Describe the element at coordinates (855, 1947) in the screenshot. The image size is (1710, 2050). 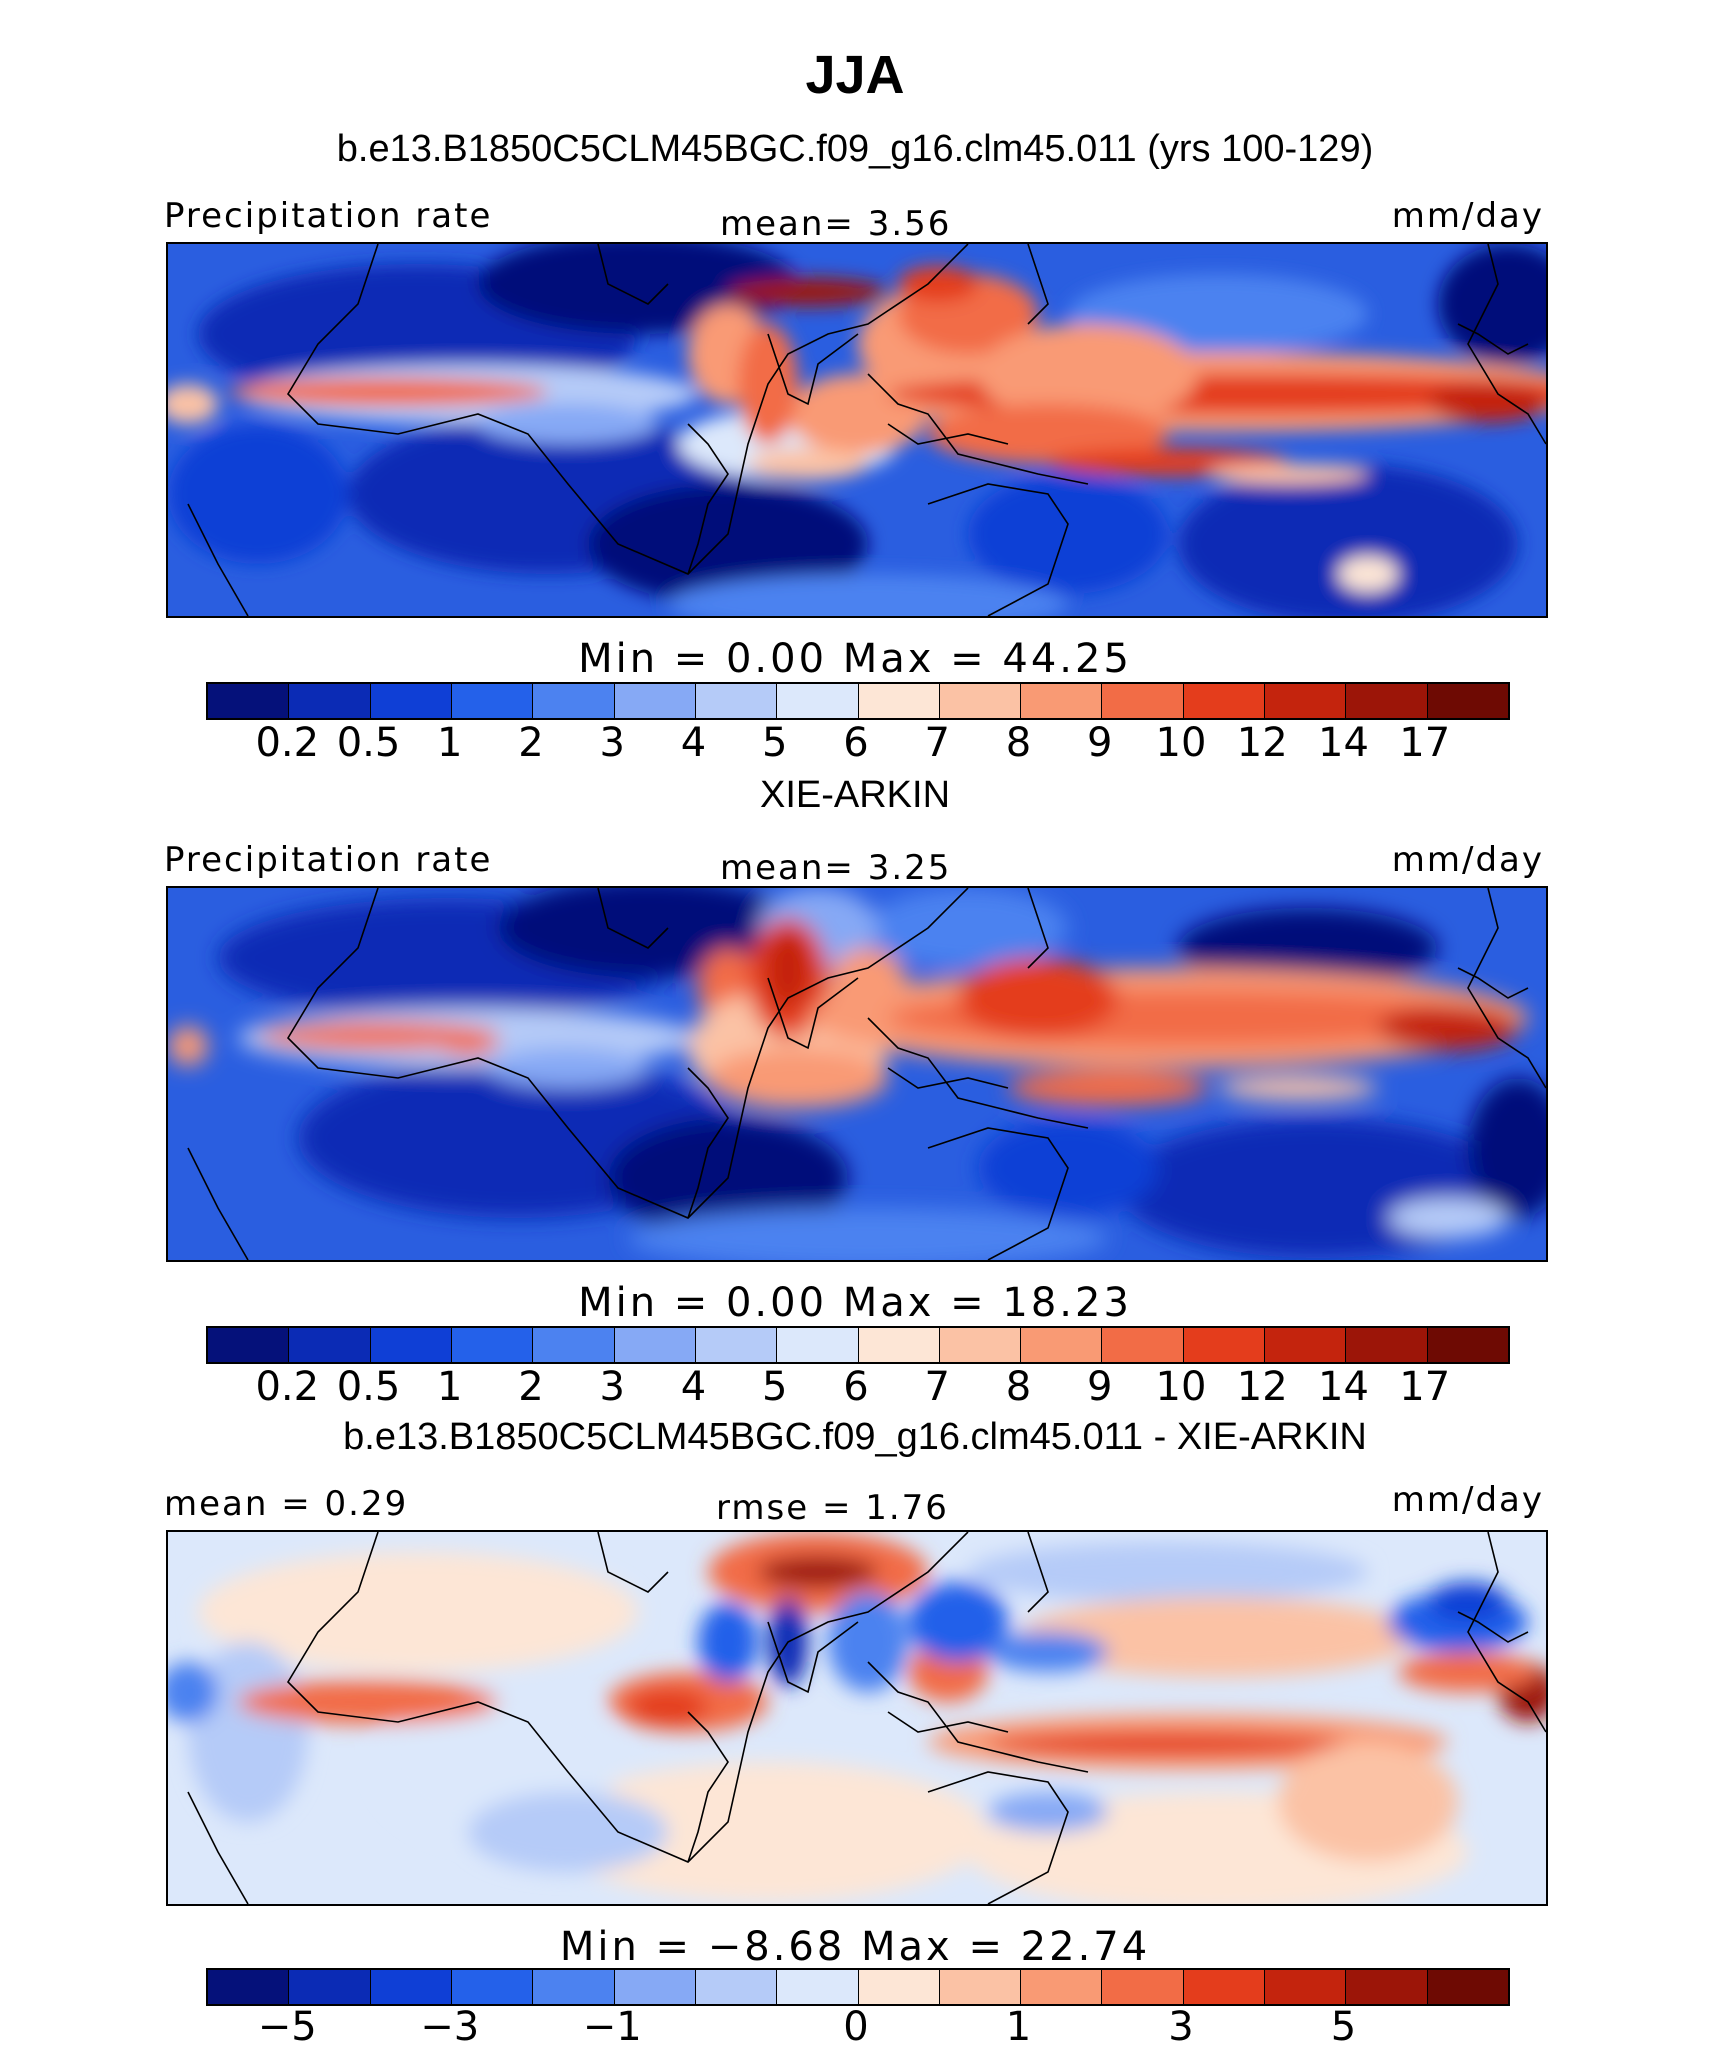
I see `panel3-minmax: Min = −8.68 Max = 22.74` at that location.